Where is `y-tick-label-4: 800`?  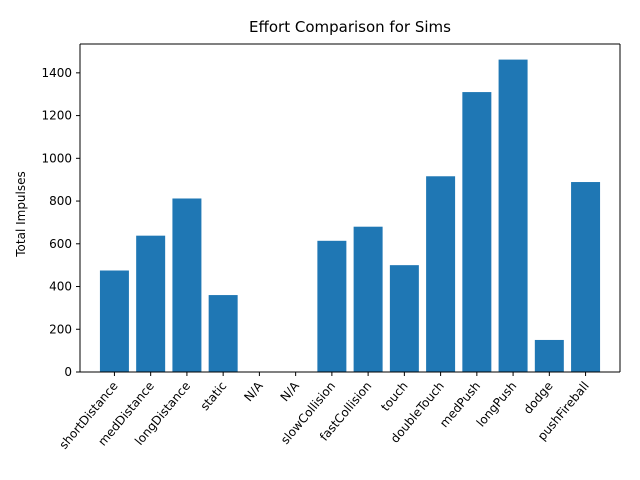 y-tick-label-4: 800 is located at coordinates (60, 201).